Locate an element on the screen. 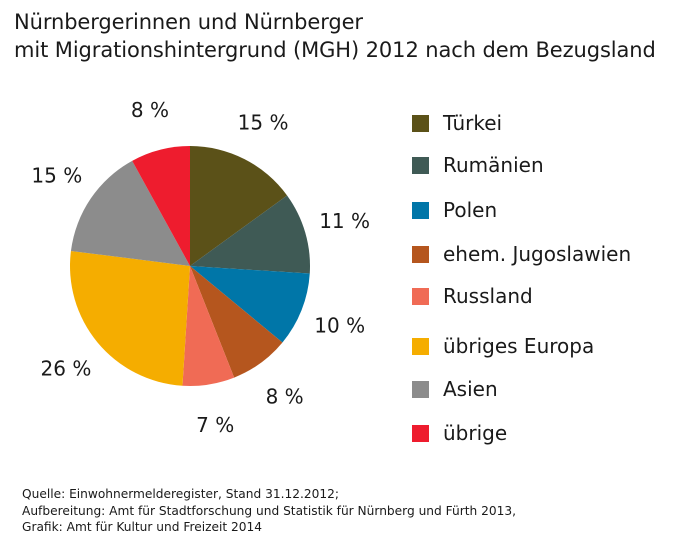 Image resolution: width=700 pixels, height=549 pixels. pie-slice-uebrige is located at coordinates (161, 206).